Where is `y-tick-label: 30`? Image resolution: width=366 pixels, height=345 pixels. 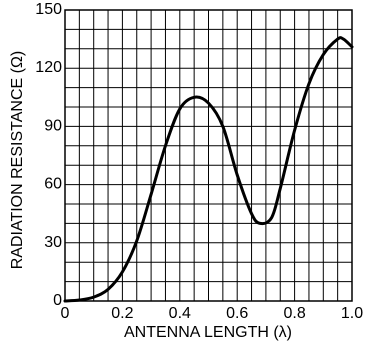 y-tick-label: 30 is located at coordinates (53, 242).